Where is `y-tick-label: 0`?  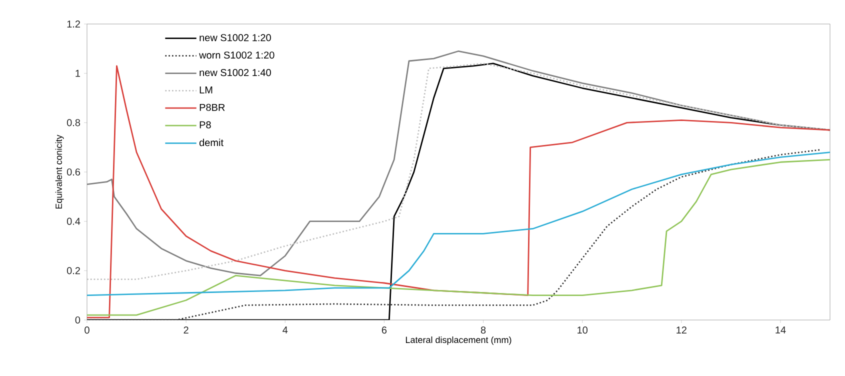
y-tick-label: 0 is located at coordinates (77, 320).